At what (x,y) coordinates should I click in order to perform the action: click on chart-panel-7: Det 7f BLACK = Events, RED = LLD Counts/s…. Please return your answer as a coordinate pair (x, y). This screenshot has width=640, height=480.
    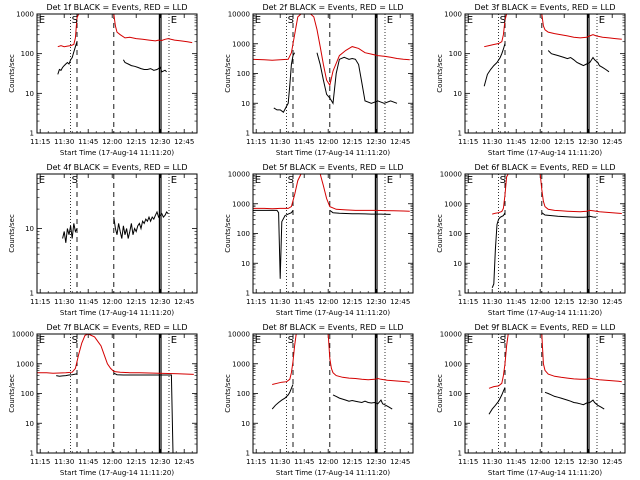
    Looking at the image, I should click on (103, 400).